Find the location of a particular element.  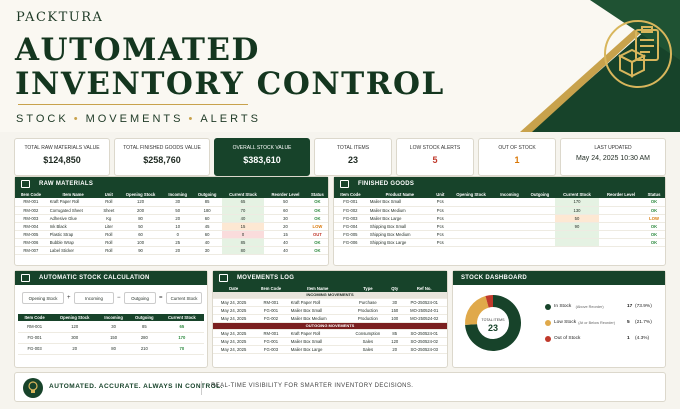

donut-center-label: TOTAL ITEMS is located at coordinates (493, 320).